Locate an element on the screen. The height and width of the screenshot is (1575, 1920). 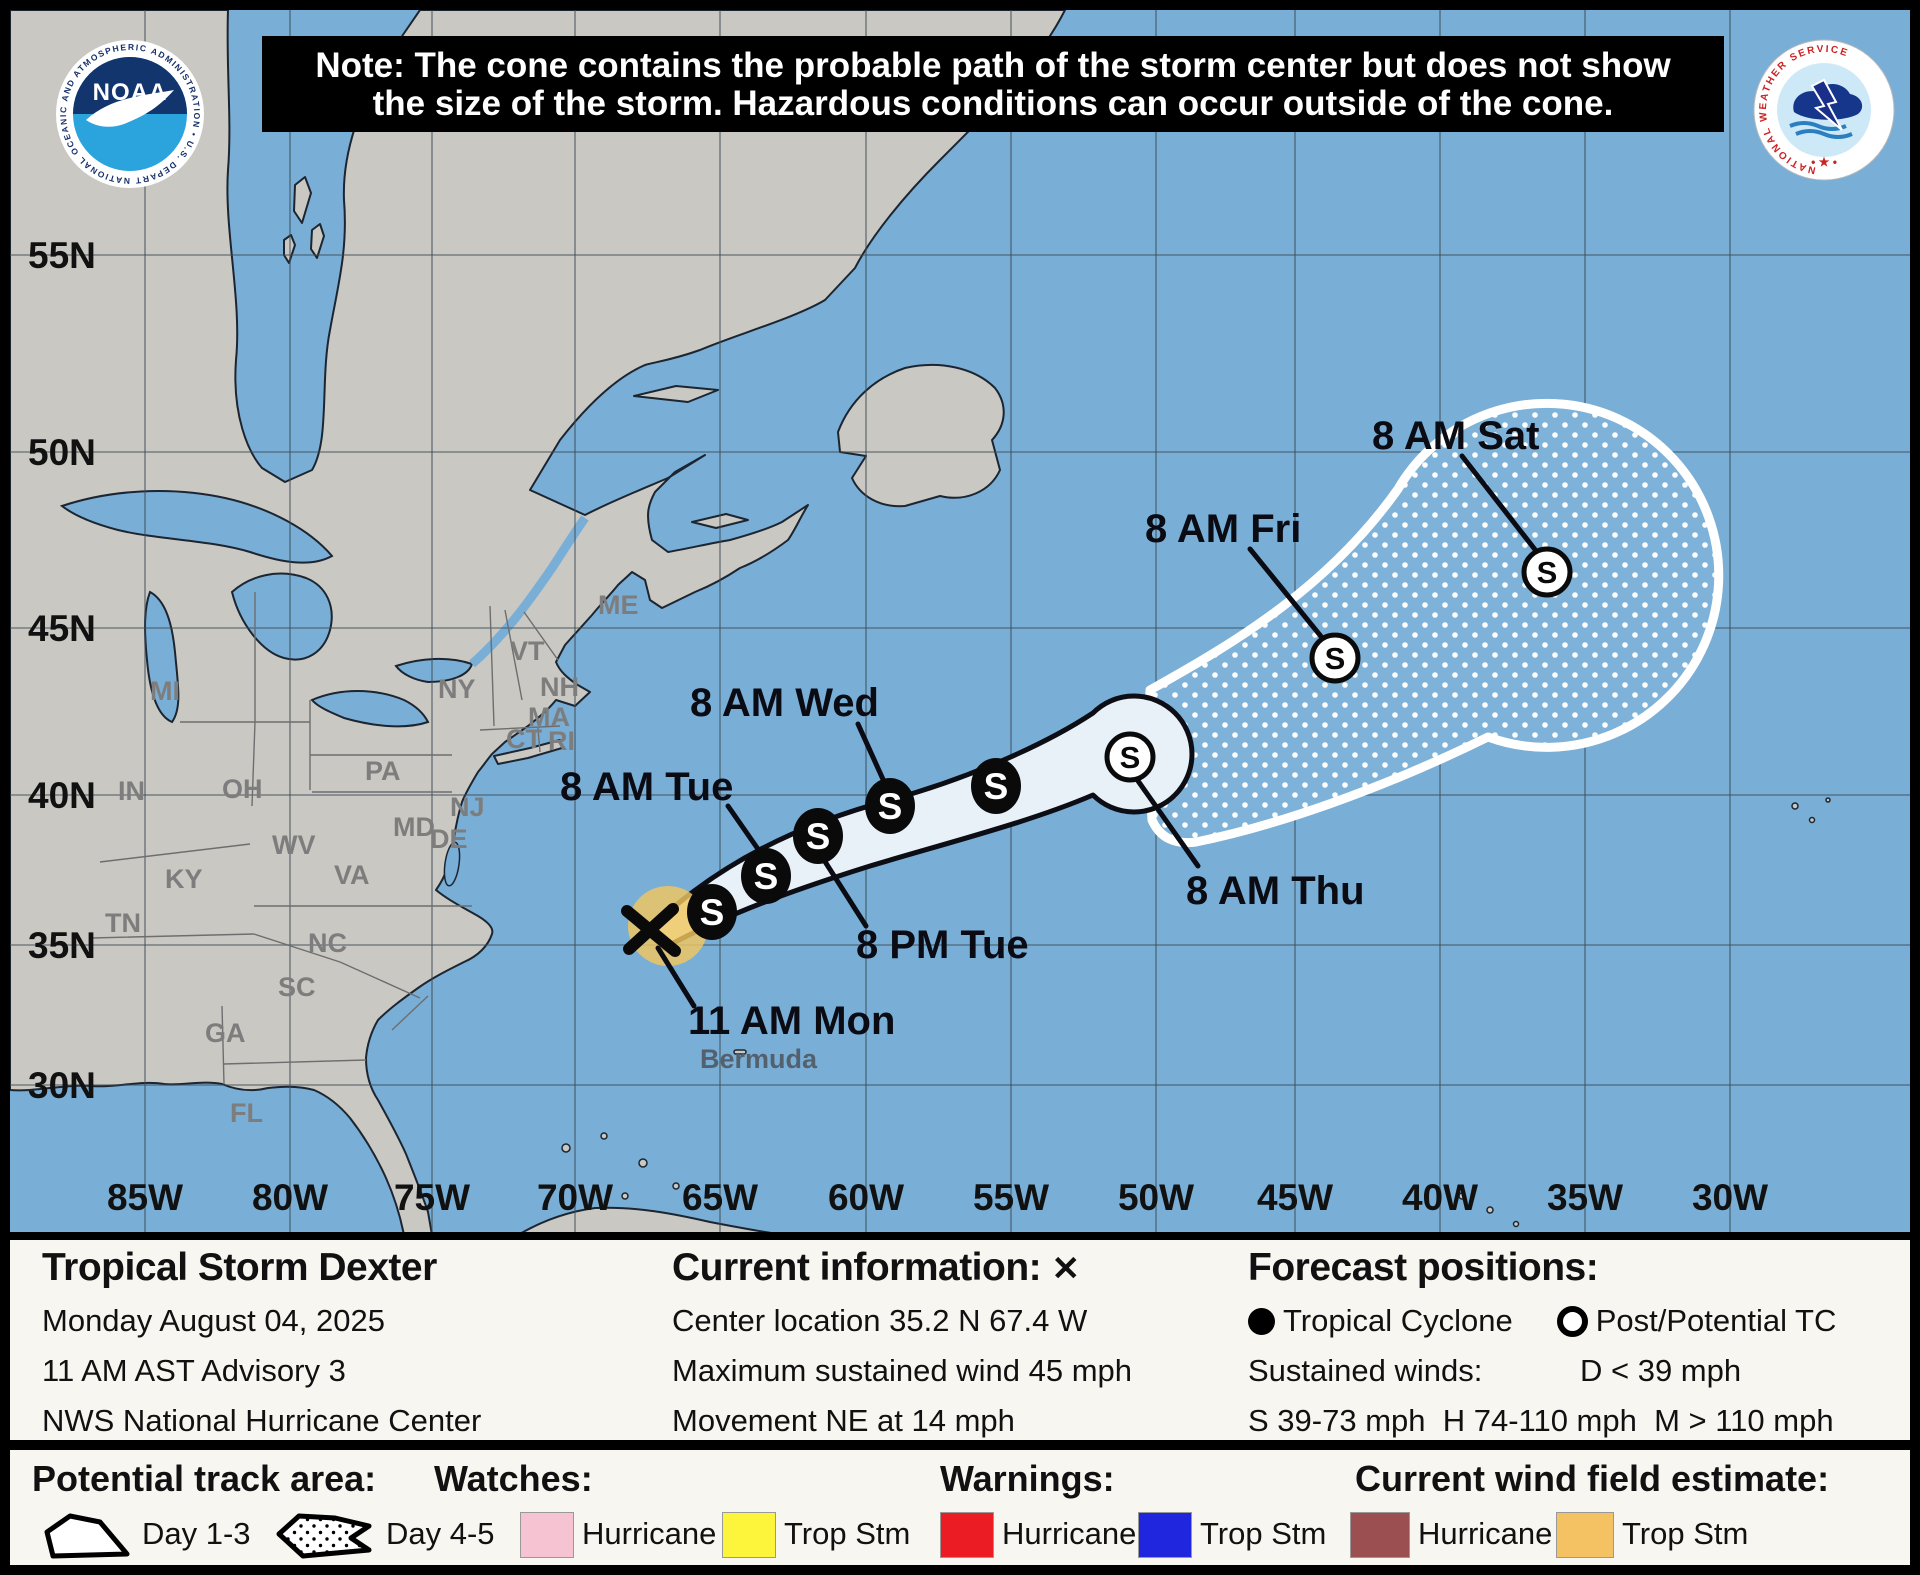
tropical-cyclone-label: Tropical Cyclone is located at coordinates (1398, 1320).